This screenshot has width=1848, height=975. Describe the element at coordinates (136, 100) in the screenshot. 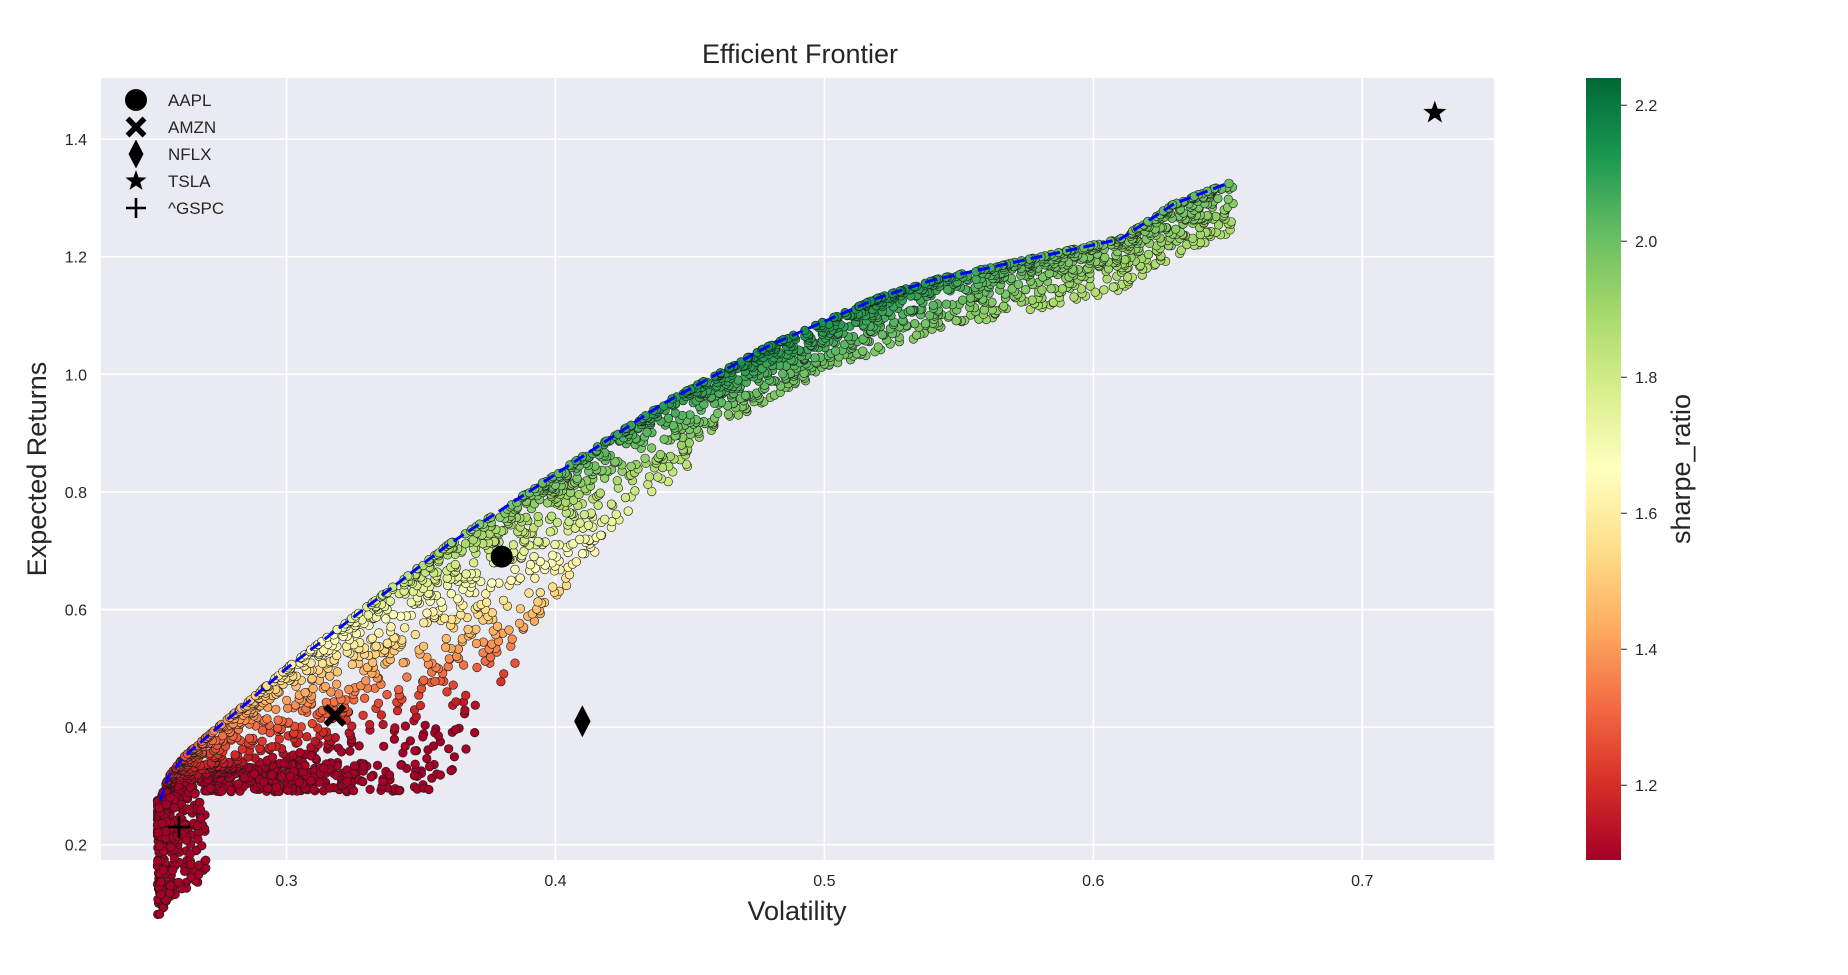

I see `legend-marker-aapl` at that location.